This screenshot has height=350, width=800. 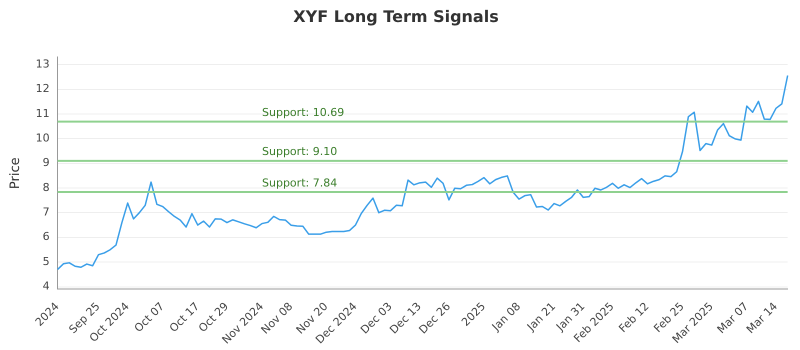 I want to click on y-tick-label: 7, so click(x=46, y=212).